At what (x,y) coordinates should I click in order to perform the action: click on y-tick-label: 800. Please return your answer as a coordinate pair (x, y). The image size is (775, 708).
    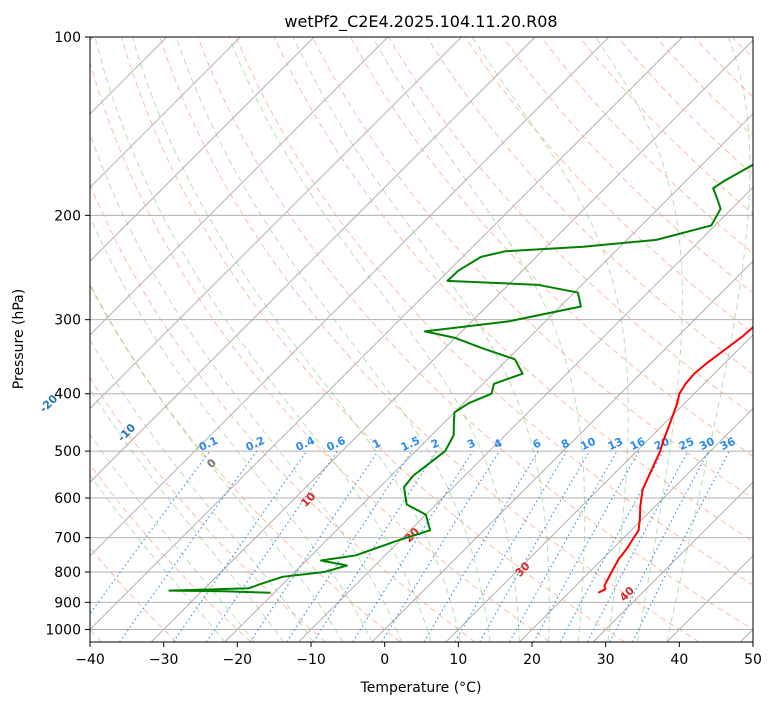
    Looking at the image, I should click on (67, 573).